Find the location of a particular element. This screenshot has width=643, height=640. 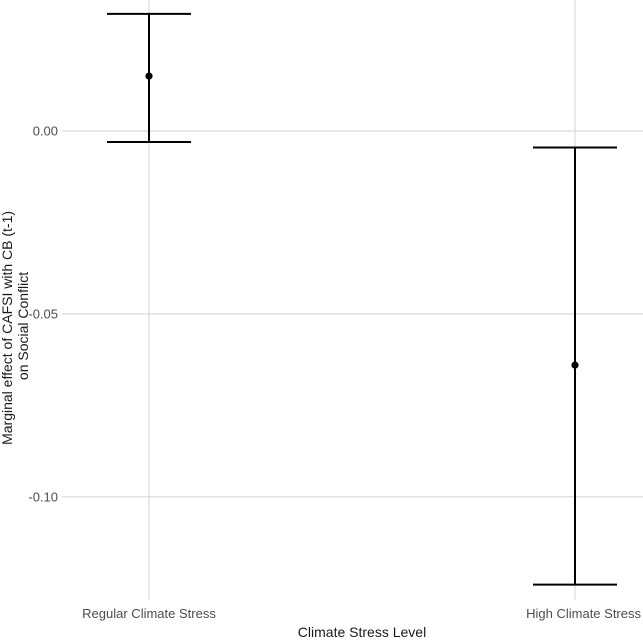

y-axis-title-line-1: Marginal effect of CAFSI with CB (t-1) is located at coordinates (7, 328).